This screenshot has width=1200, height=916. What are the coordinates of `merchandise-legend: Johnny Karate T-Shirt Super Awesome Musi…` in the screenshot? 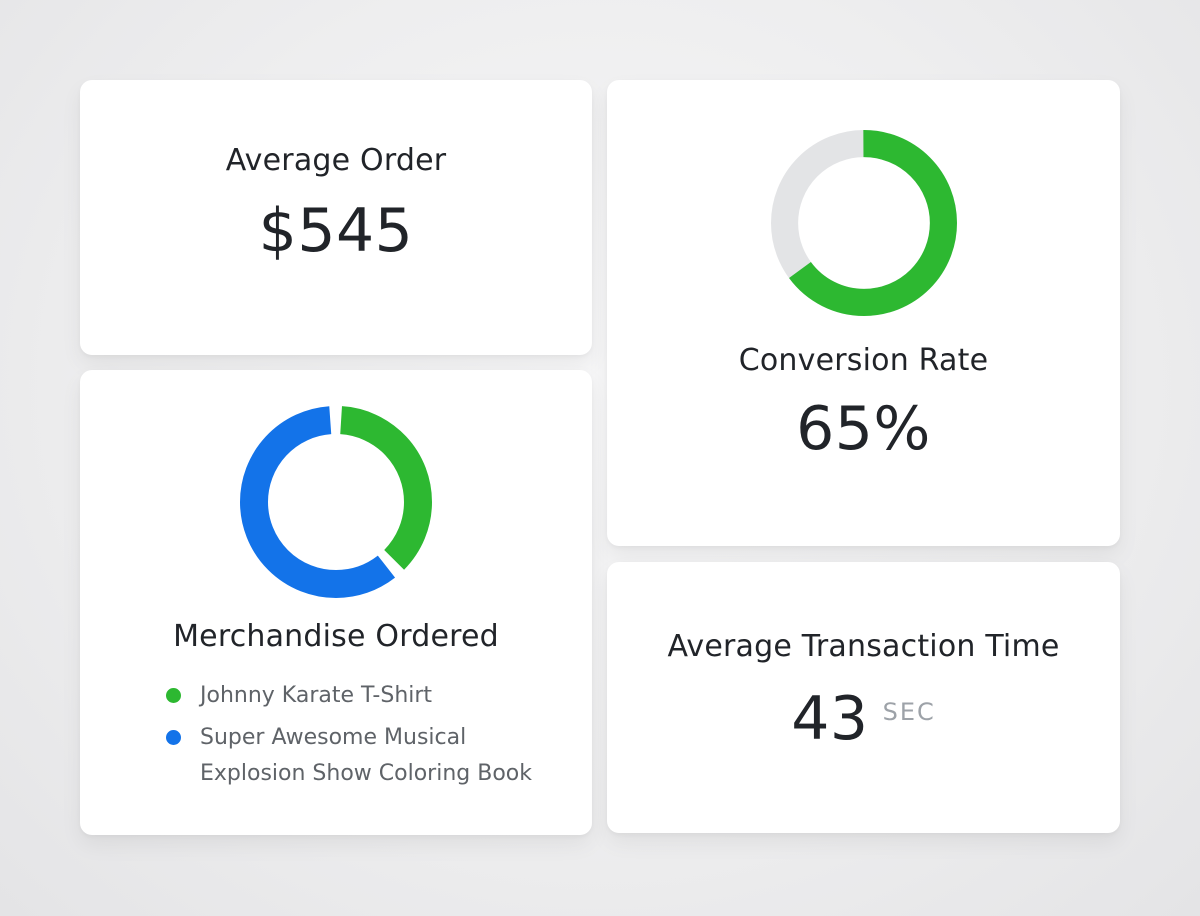 It's located at (336, 735).